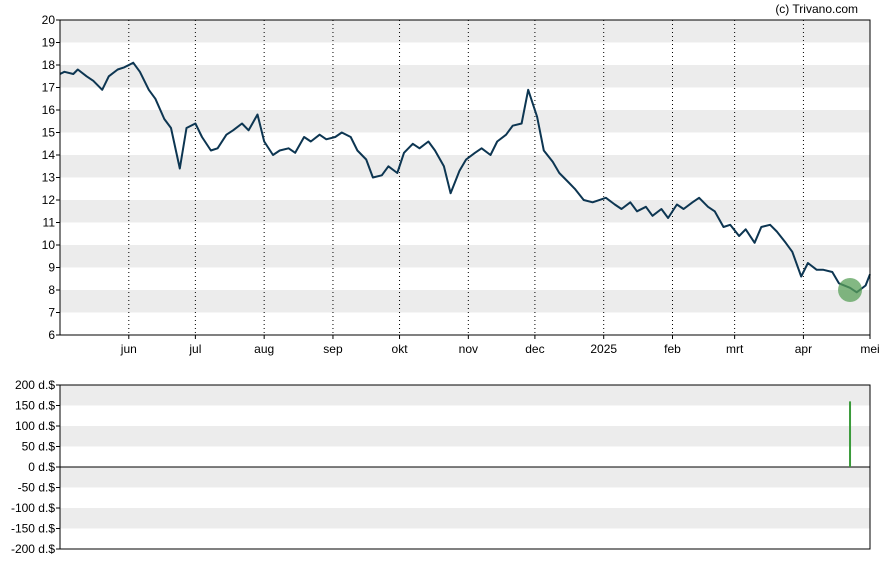  Describe the element at coordinates (51, 335) in the screenshot. I see `price-y-tick-label: 6` at that location.